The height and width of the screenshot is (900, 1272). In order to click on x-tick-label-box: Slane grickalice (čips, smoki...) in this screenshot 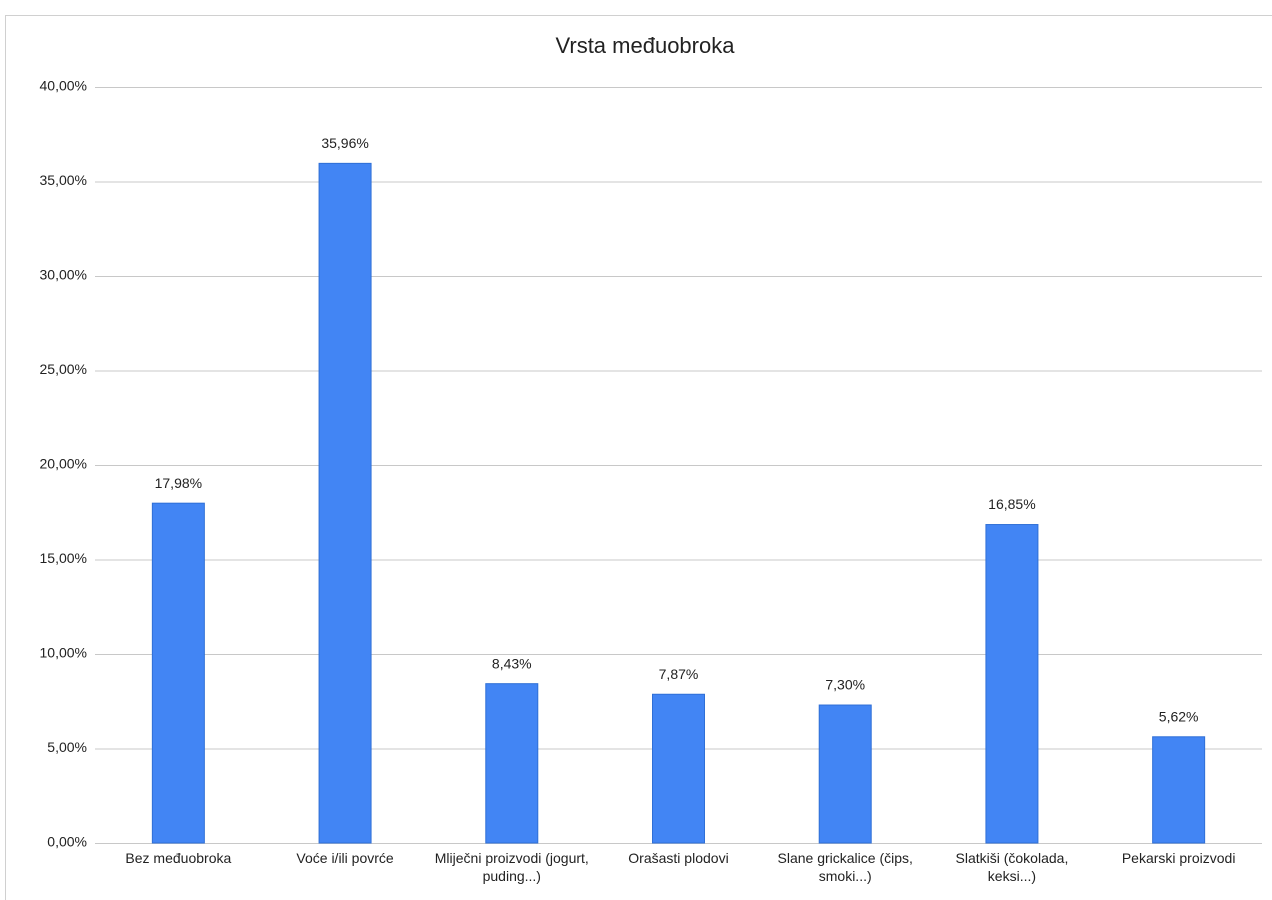, I will do `click(845, 867)`.